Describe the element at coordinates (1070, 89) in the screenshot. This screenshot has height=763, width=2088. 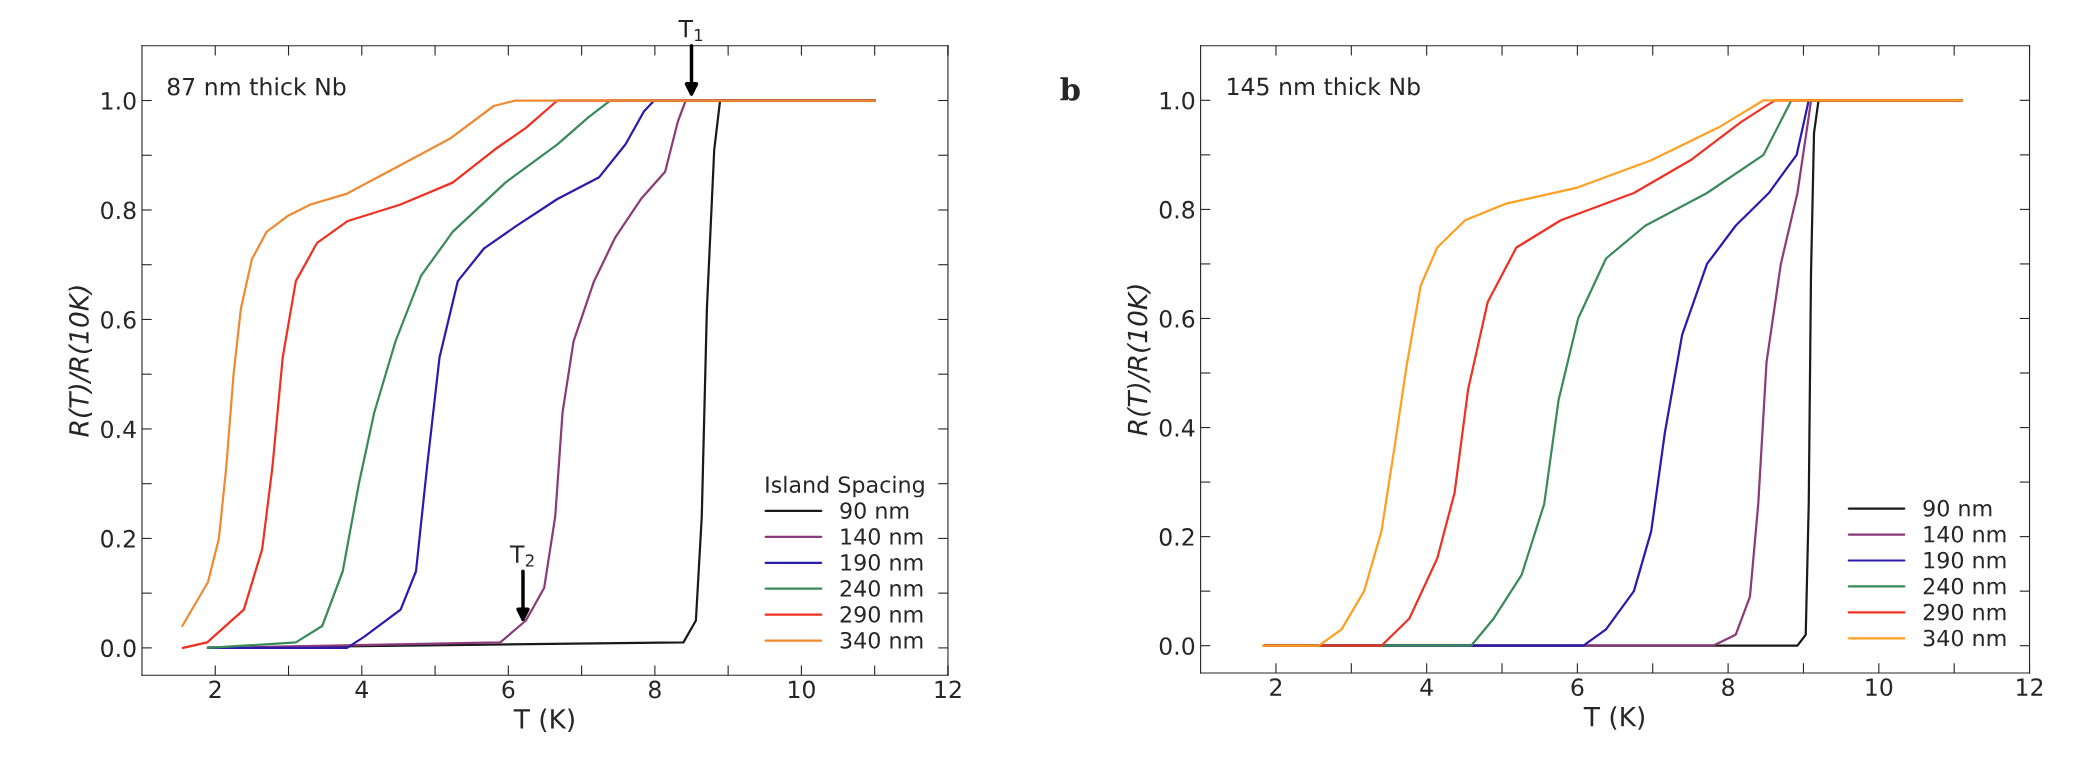
I see `text: b` at that location.